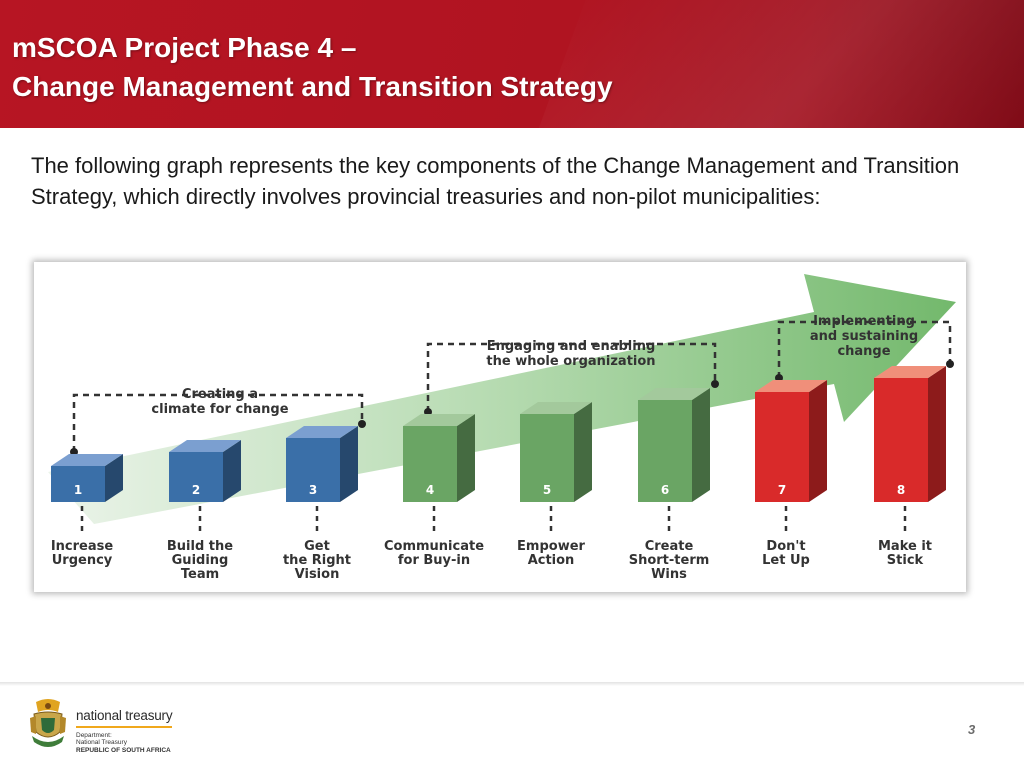  I want to click on step-bar-8: 8, so click(910, 434).